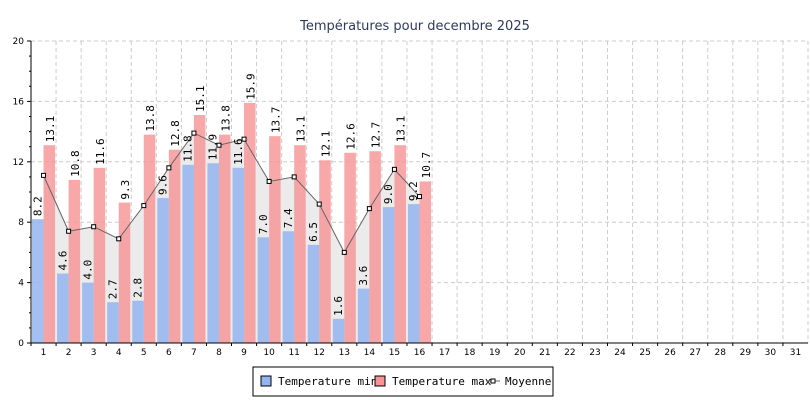 The image size is (810, 400). I want to click on x-tick-label: 5, so click(144, 353).